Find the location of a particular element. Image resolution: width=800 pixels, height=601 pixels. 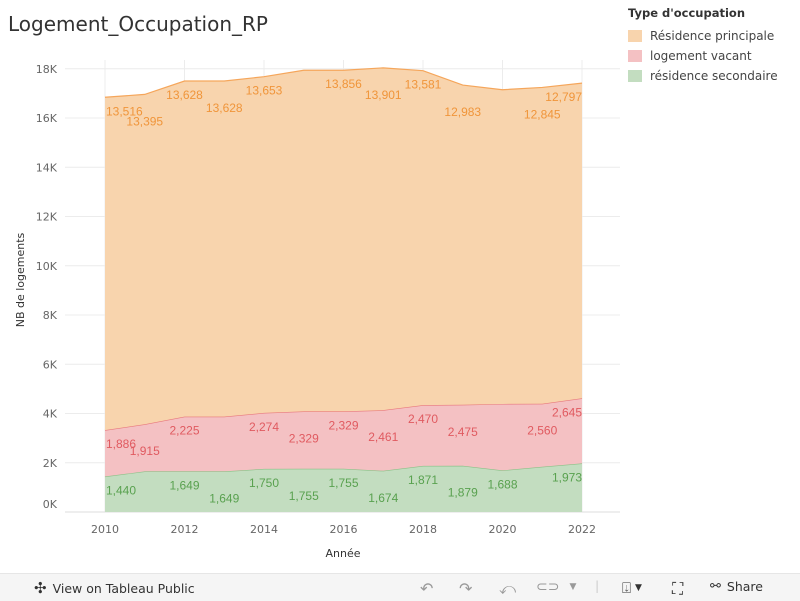

share-label: Share is located at coordinates (744, 586).